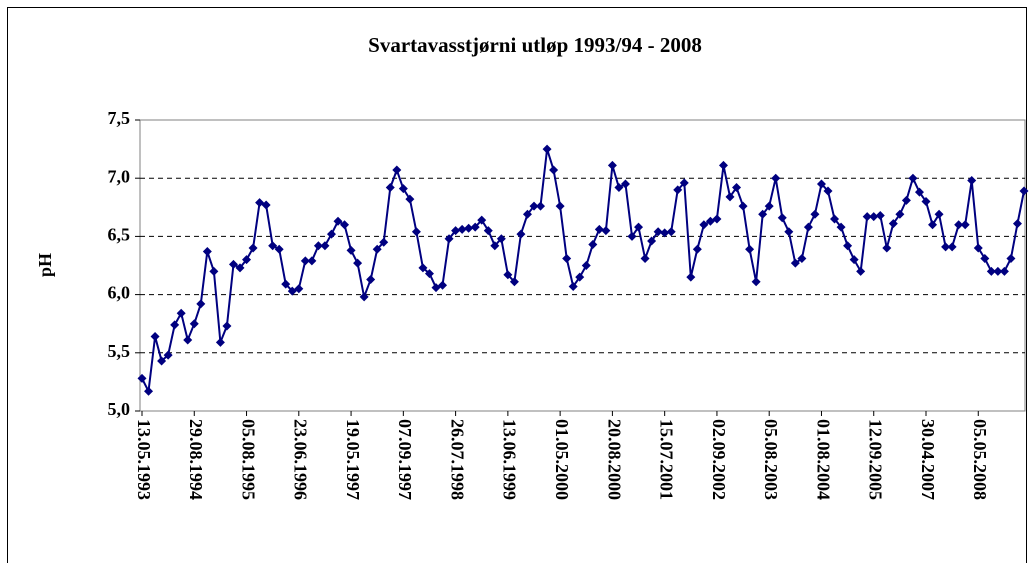 The image size is (1034, 563). Describe the element at coordinates (823, 459) in the screenshot. I see `x-tick-label: 01.08.2004` at that location.